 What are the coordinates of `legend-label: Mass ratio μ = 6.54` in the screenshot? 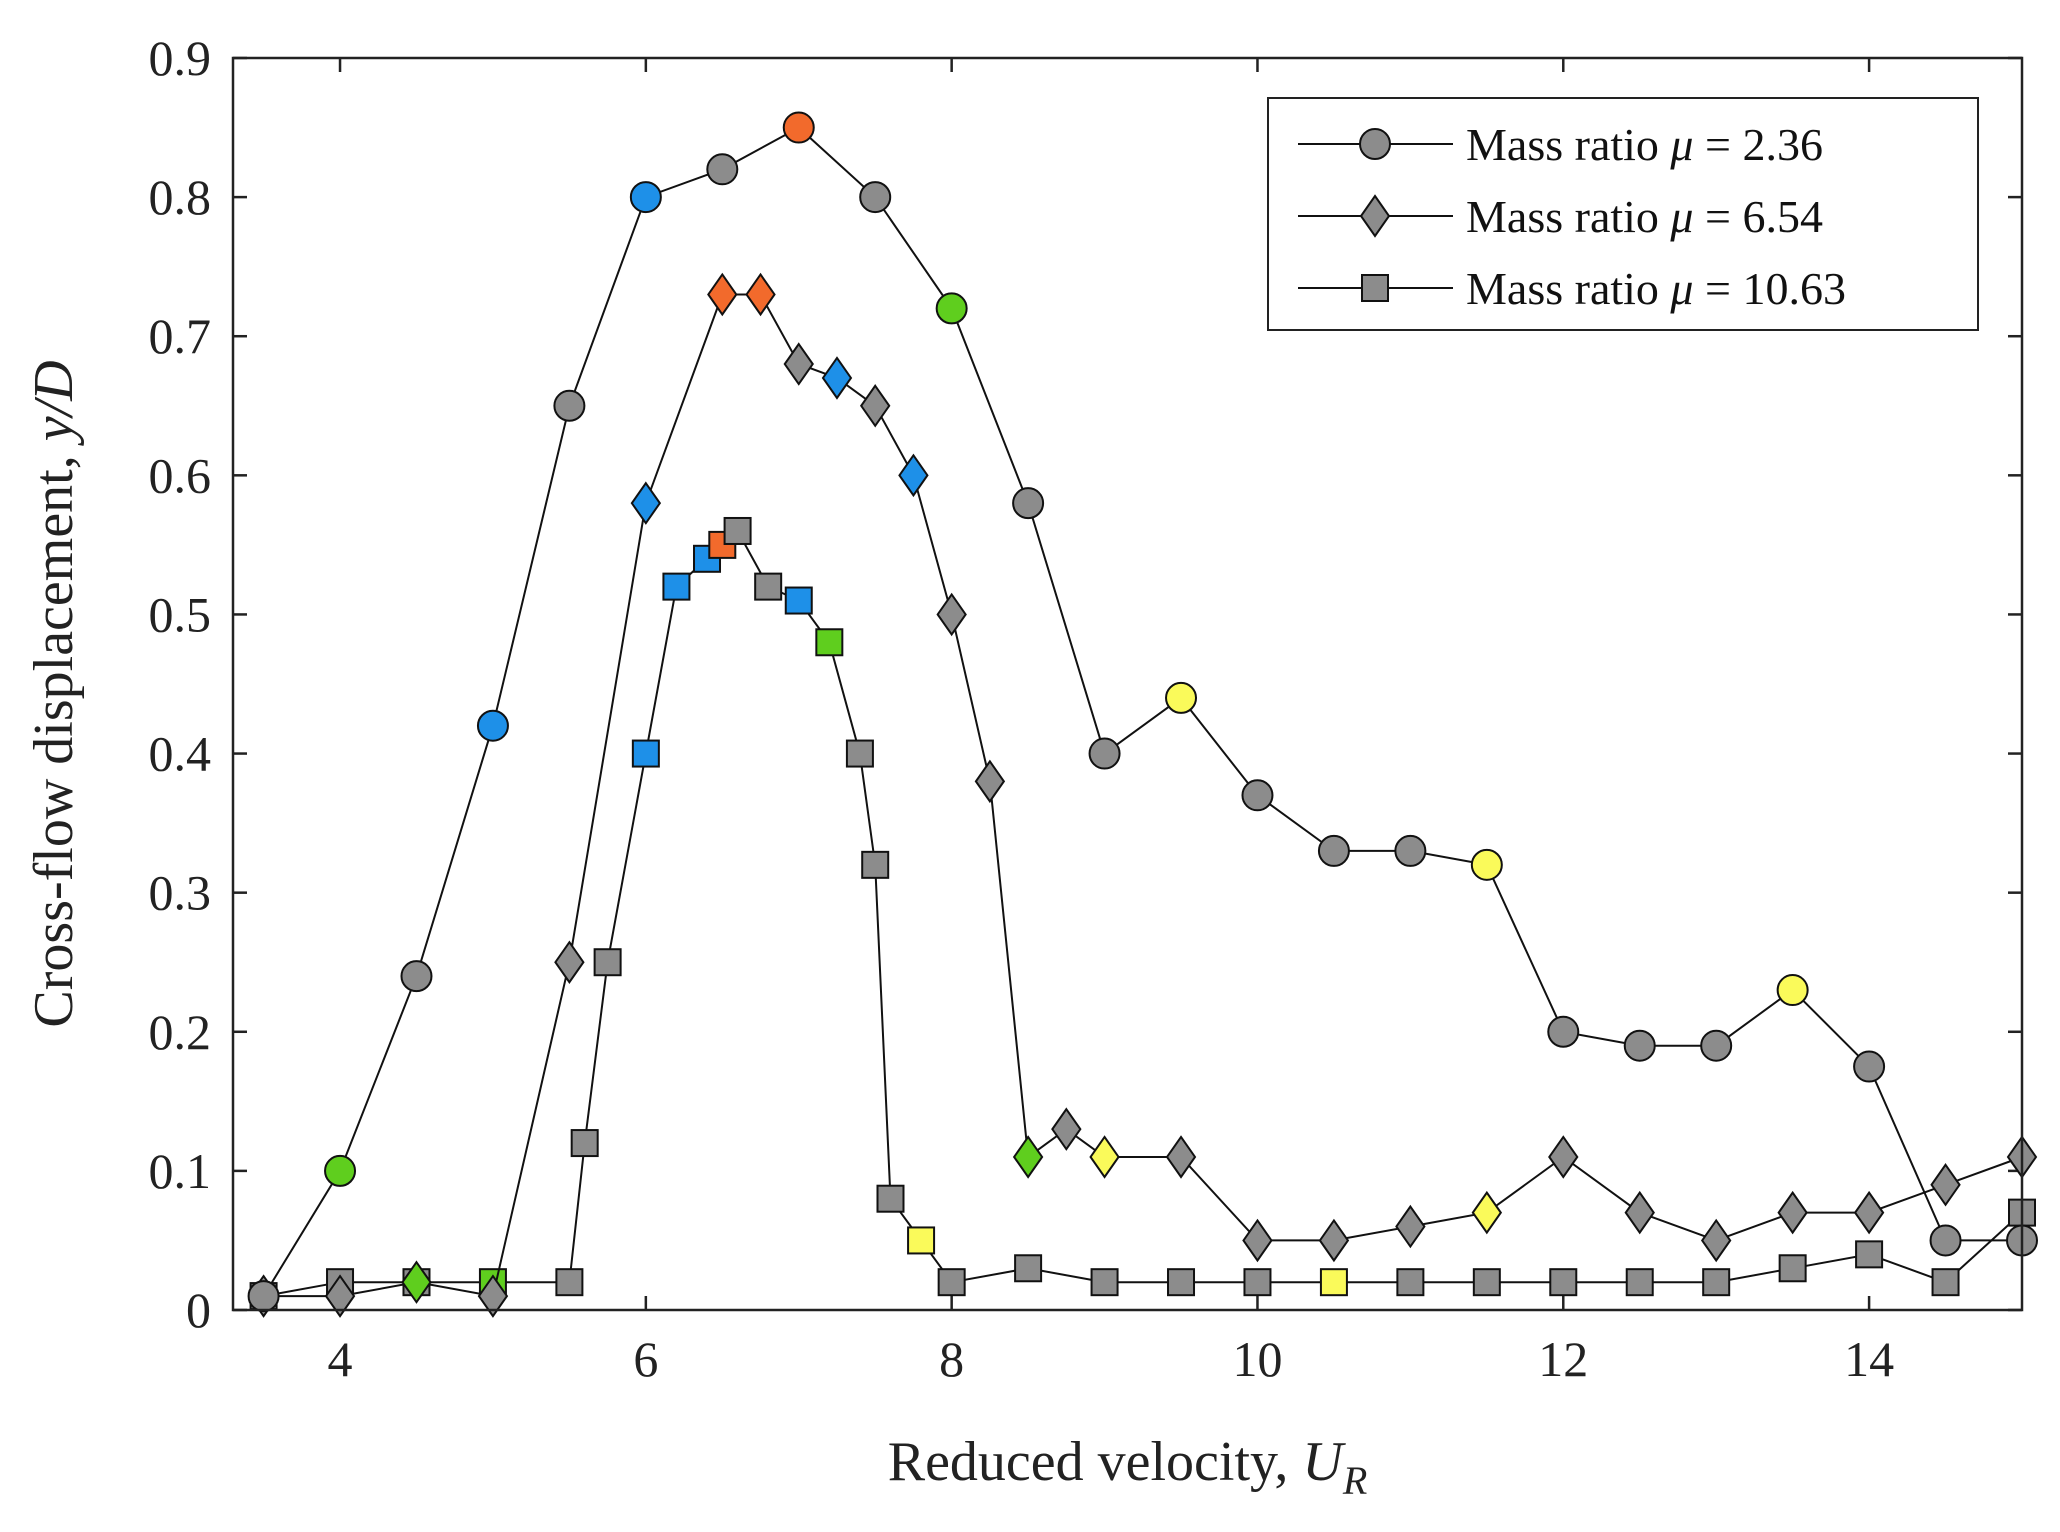 It's located at (1644, 216).